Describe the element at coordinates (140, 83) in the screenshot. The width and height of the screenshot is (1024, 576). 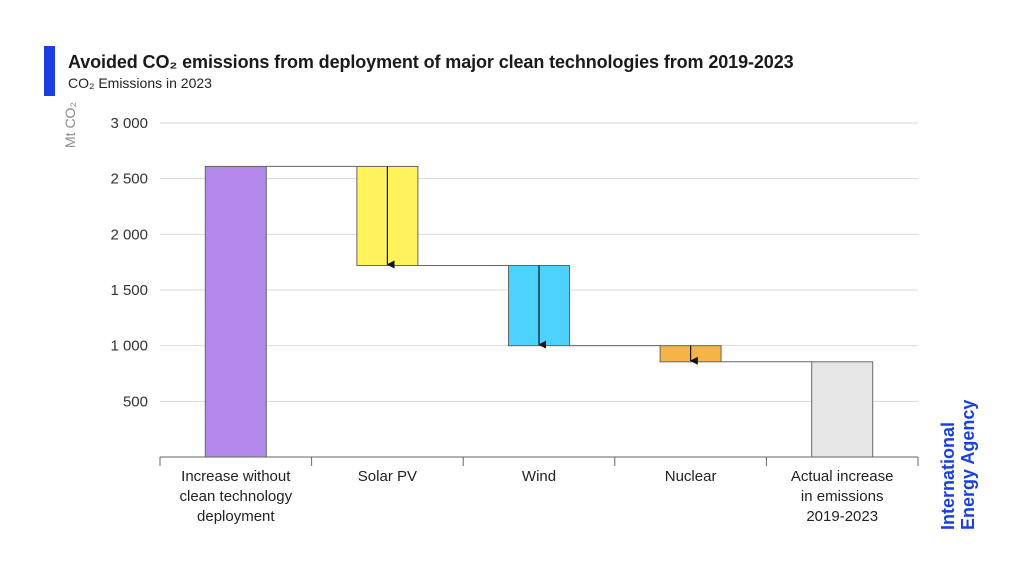
I see `chart-subtitle: CO₂ Emissions in 2023` at that location.